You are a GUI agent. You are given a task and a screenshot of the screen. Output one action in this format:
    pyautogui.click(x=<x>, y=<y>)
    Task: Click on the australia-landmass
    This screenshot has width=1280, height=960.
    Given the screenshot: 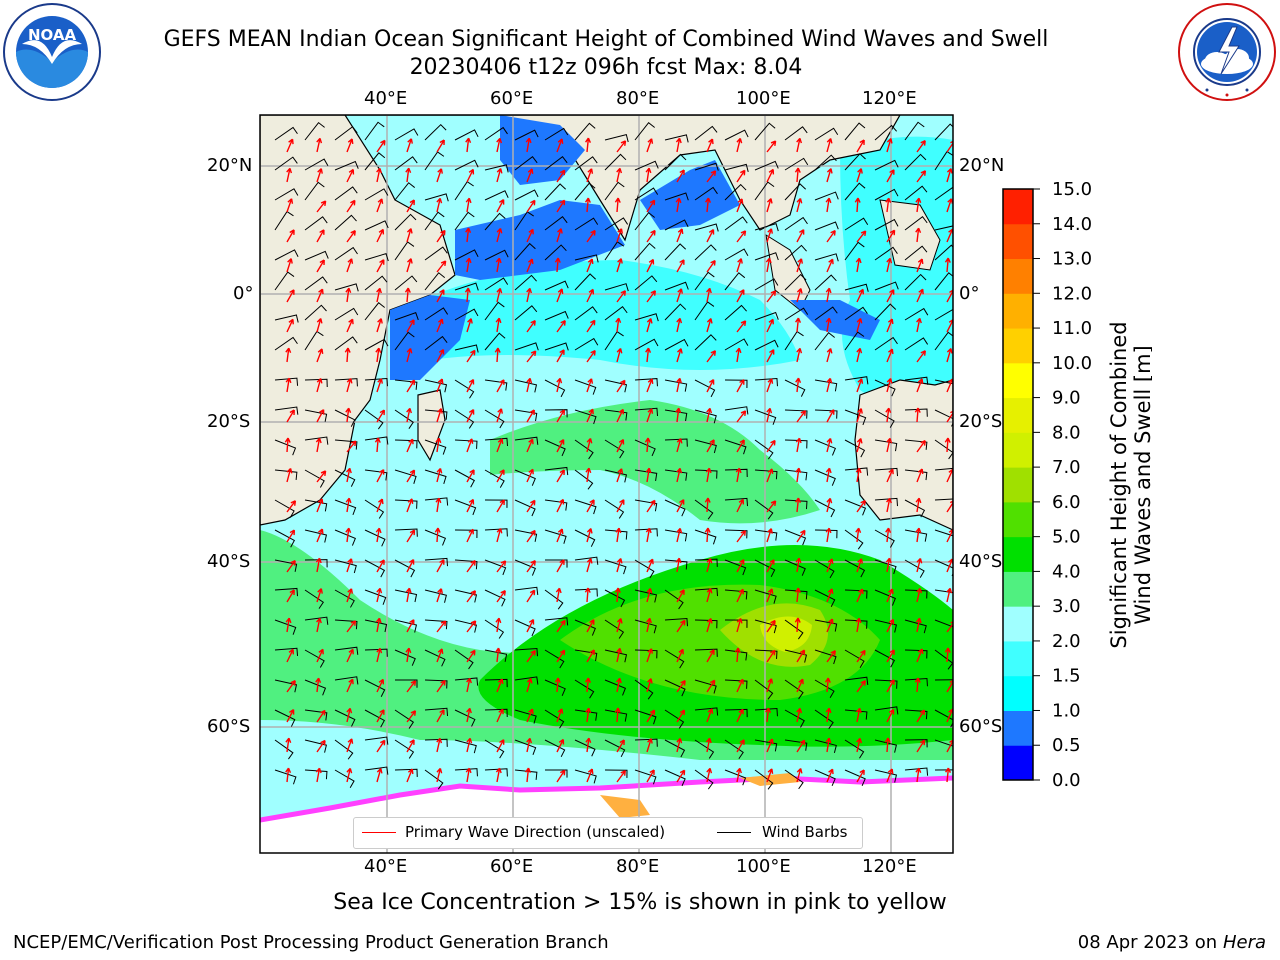 What is the action you would take?
    pyautogui.click(x=903, y=455)
    